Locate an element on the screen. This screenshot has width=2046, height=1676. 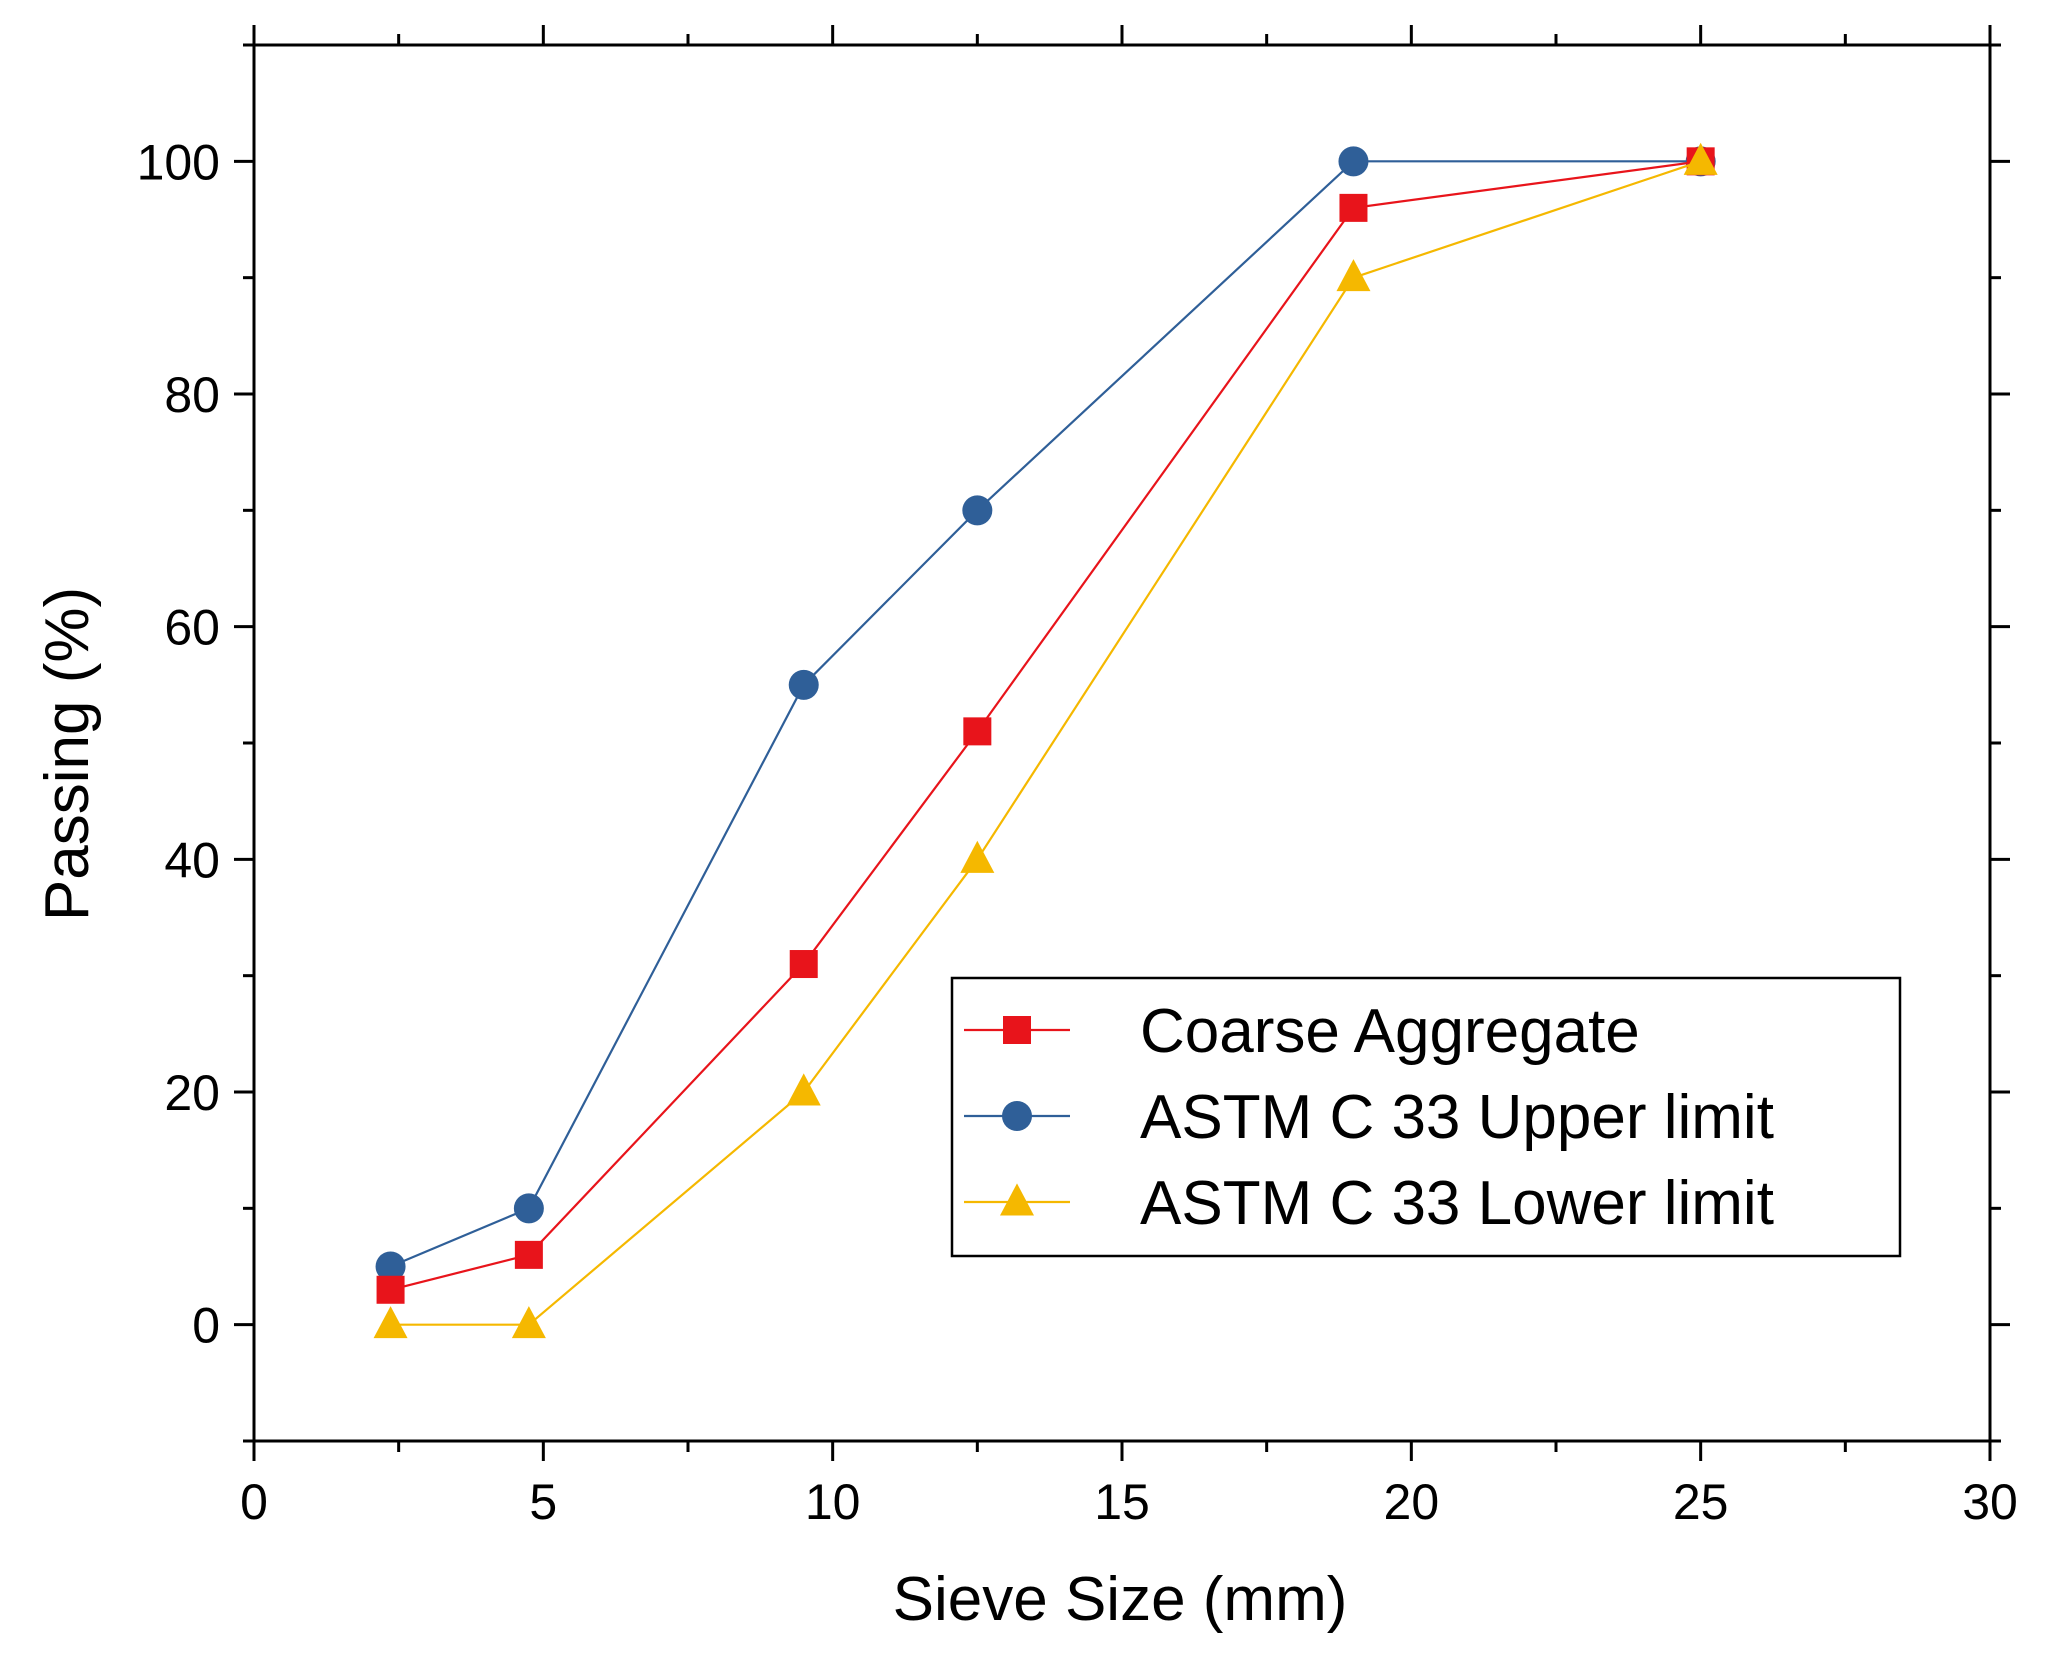
legend-box is located at coordinates (1426, 1117).